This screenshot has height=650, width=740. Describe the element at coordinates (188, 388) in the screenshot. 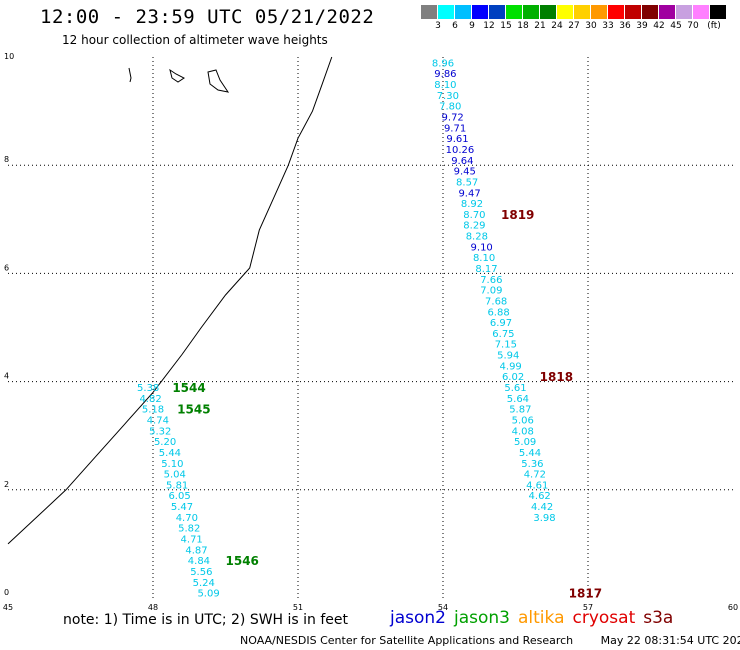

I see `pass-time-label: 1544` at that location.